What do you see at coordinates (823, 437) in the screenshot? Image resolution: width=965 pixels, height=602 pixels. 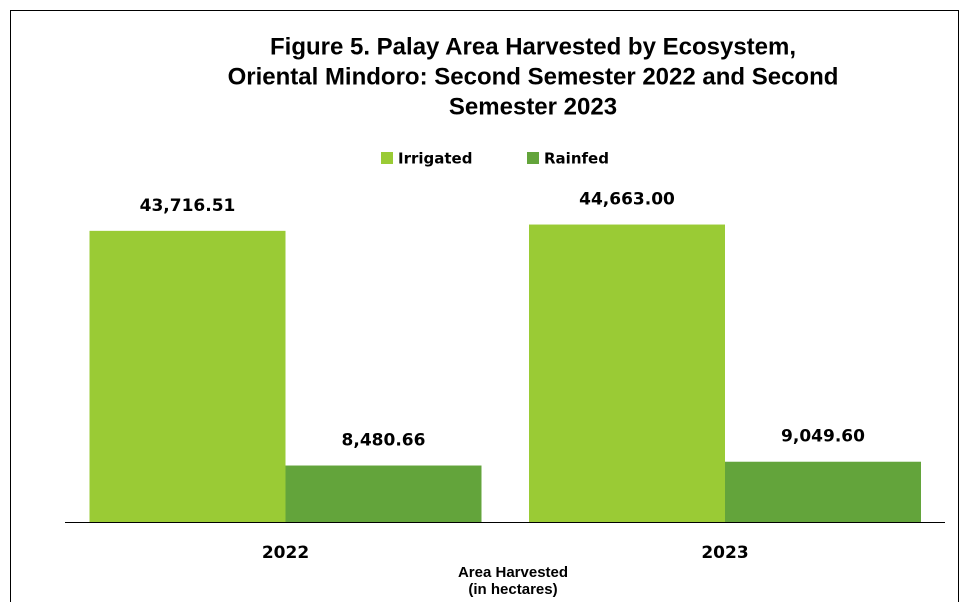 I see `data-label: 9,049.60` at bounding box center [823, 437].